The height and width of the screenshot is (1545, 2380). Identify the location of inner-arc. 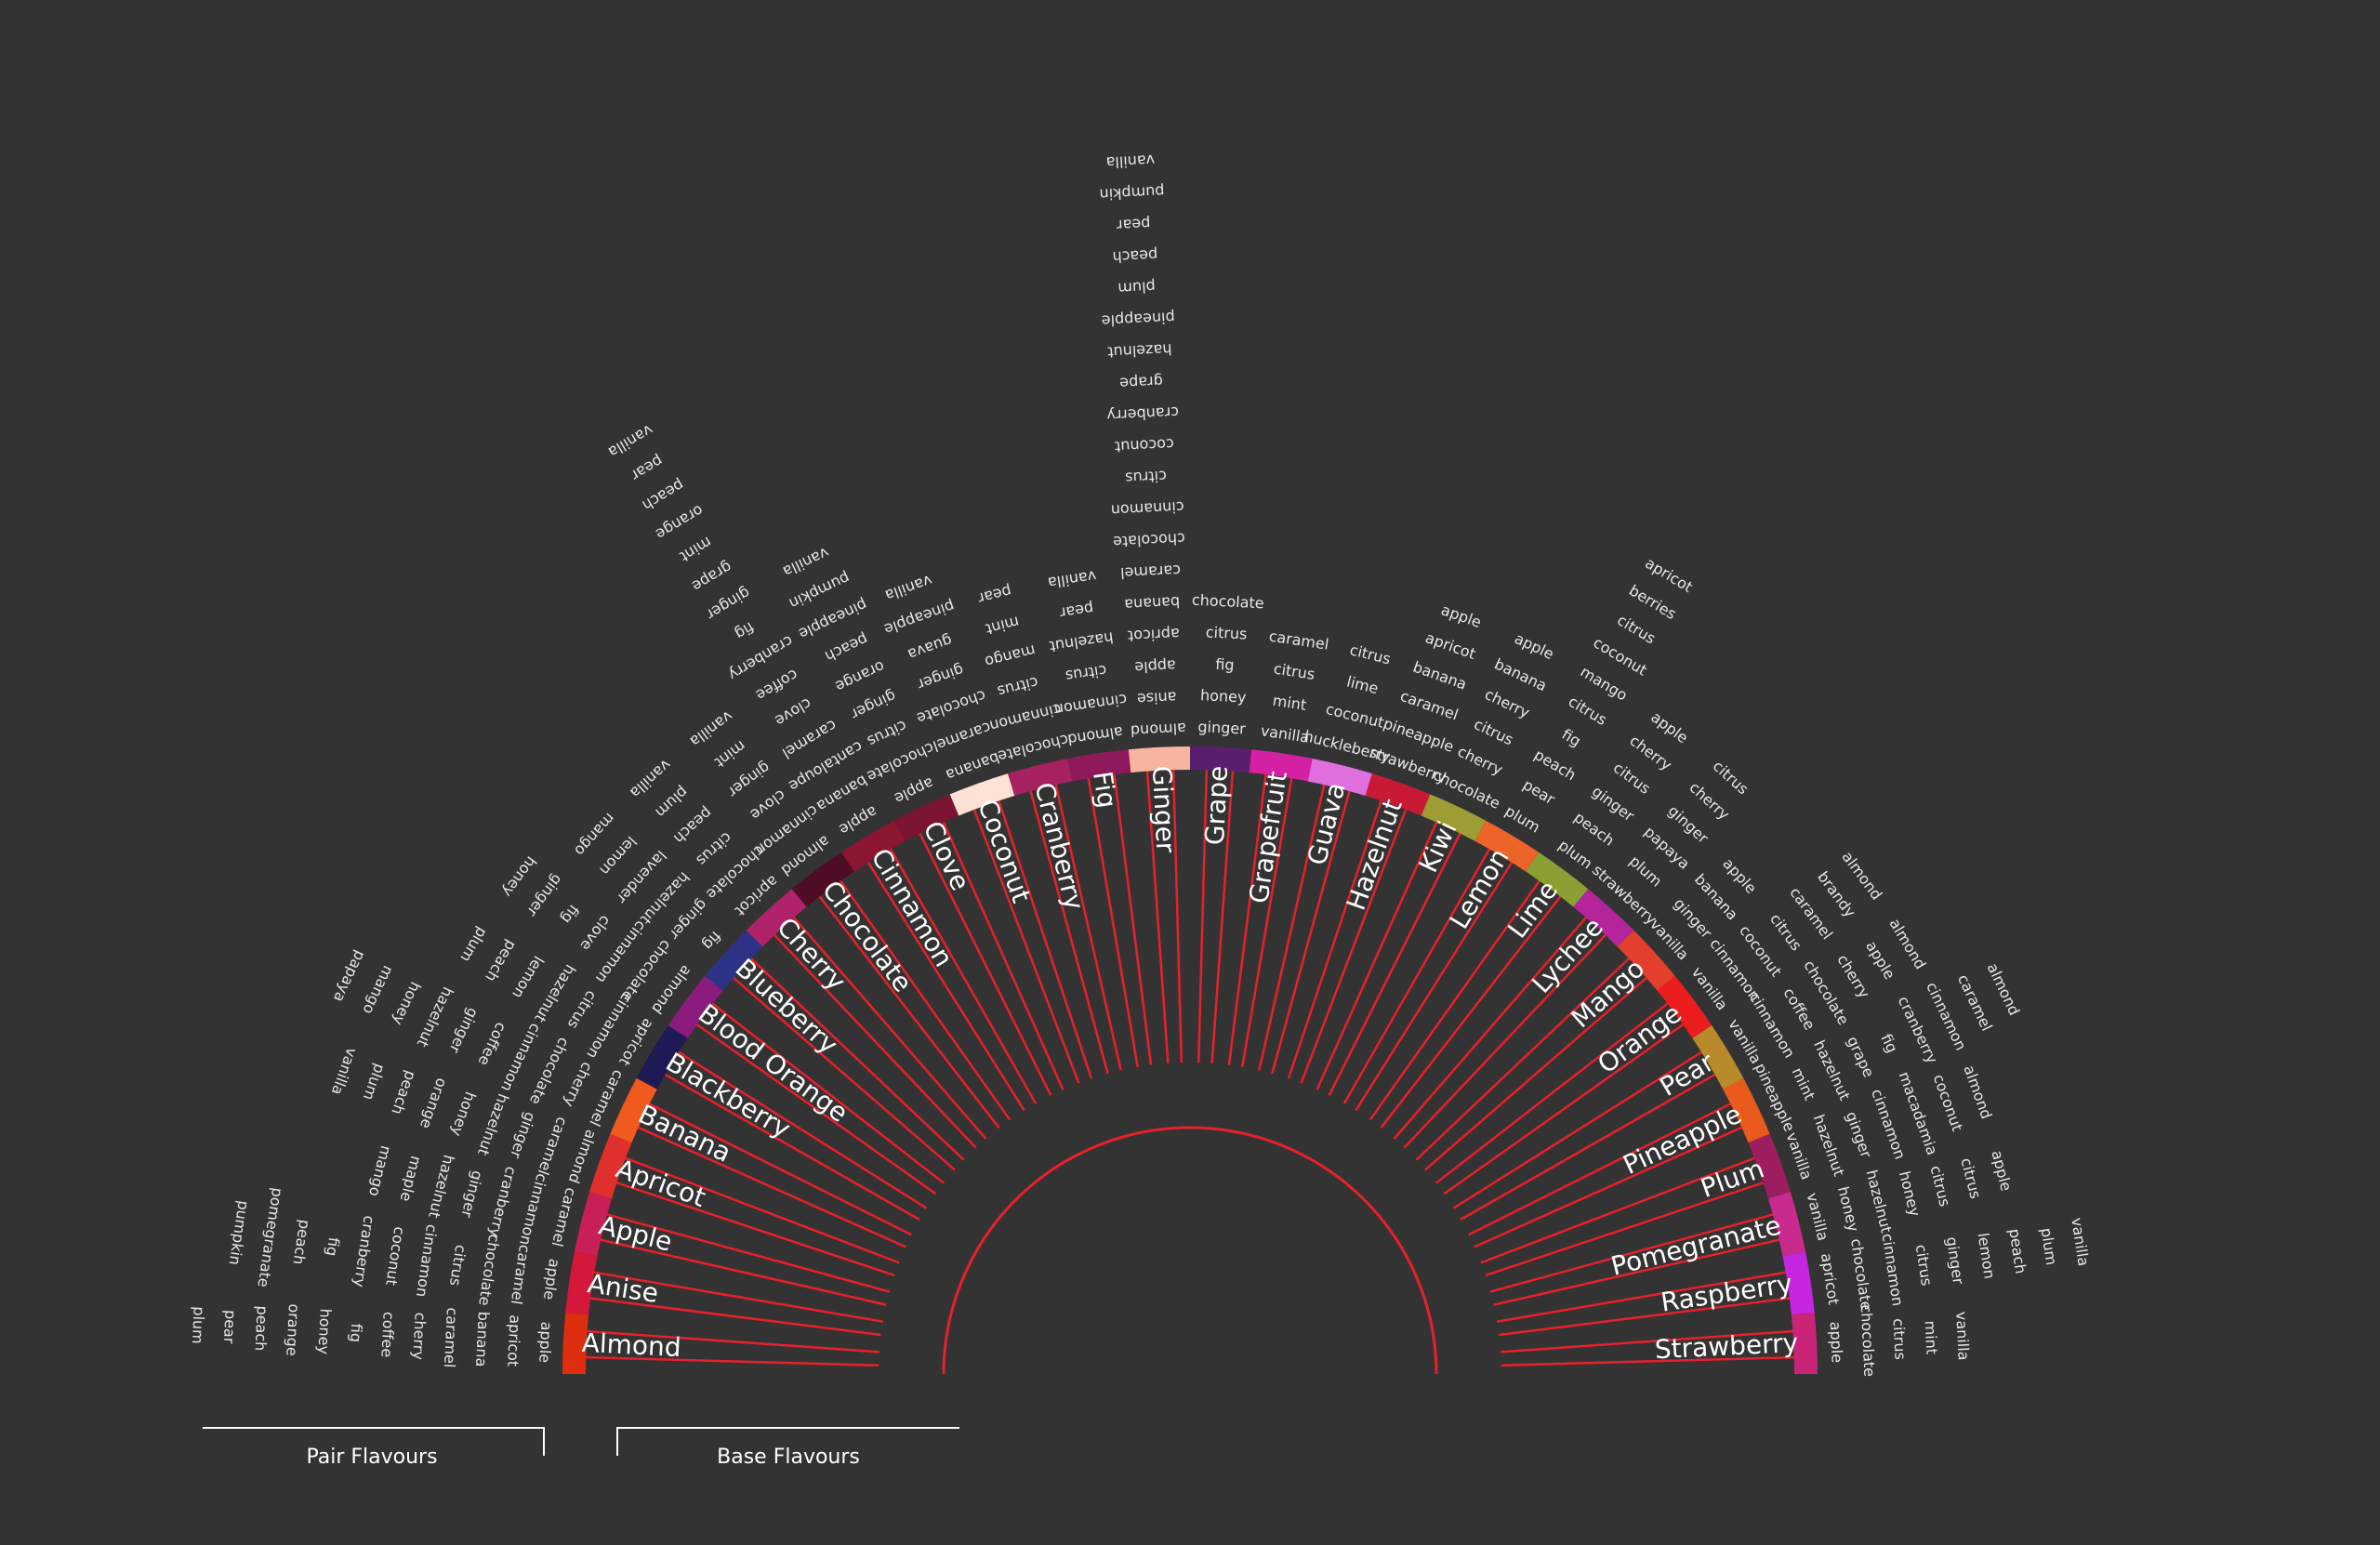
(1190, 1250).